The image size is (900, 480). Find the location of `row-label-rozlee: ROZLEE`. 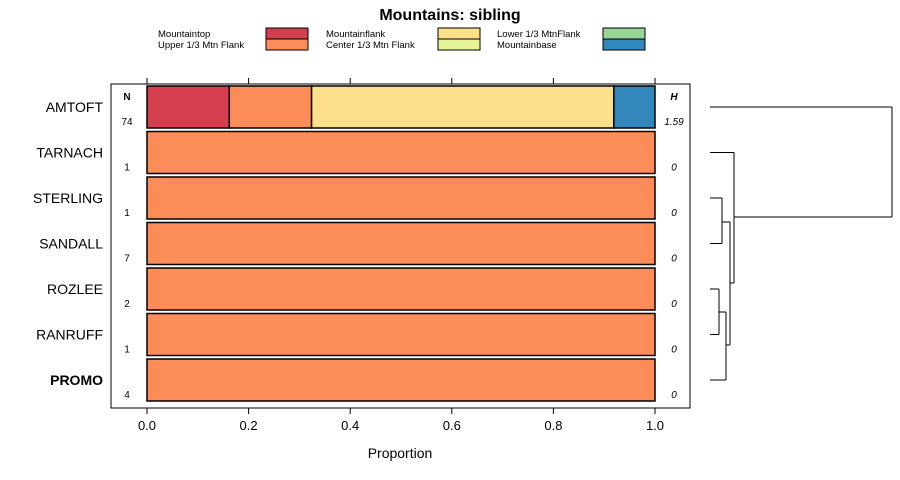

row-label-rozlee: ROZLEE is located at coordinates (75, 289).